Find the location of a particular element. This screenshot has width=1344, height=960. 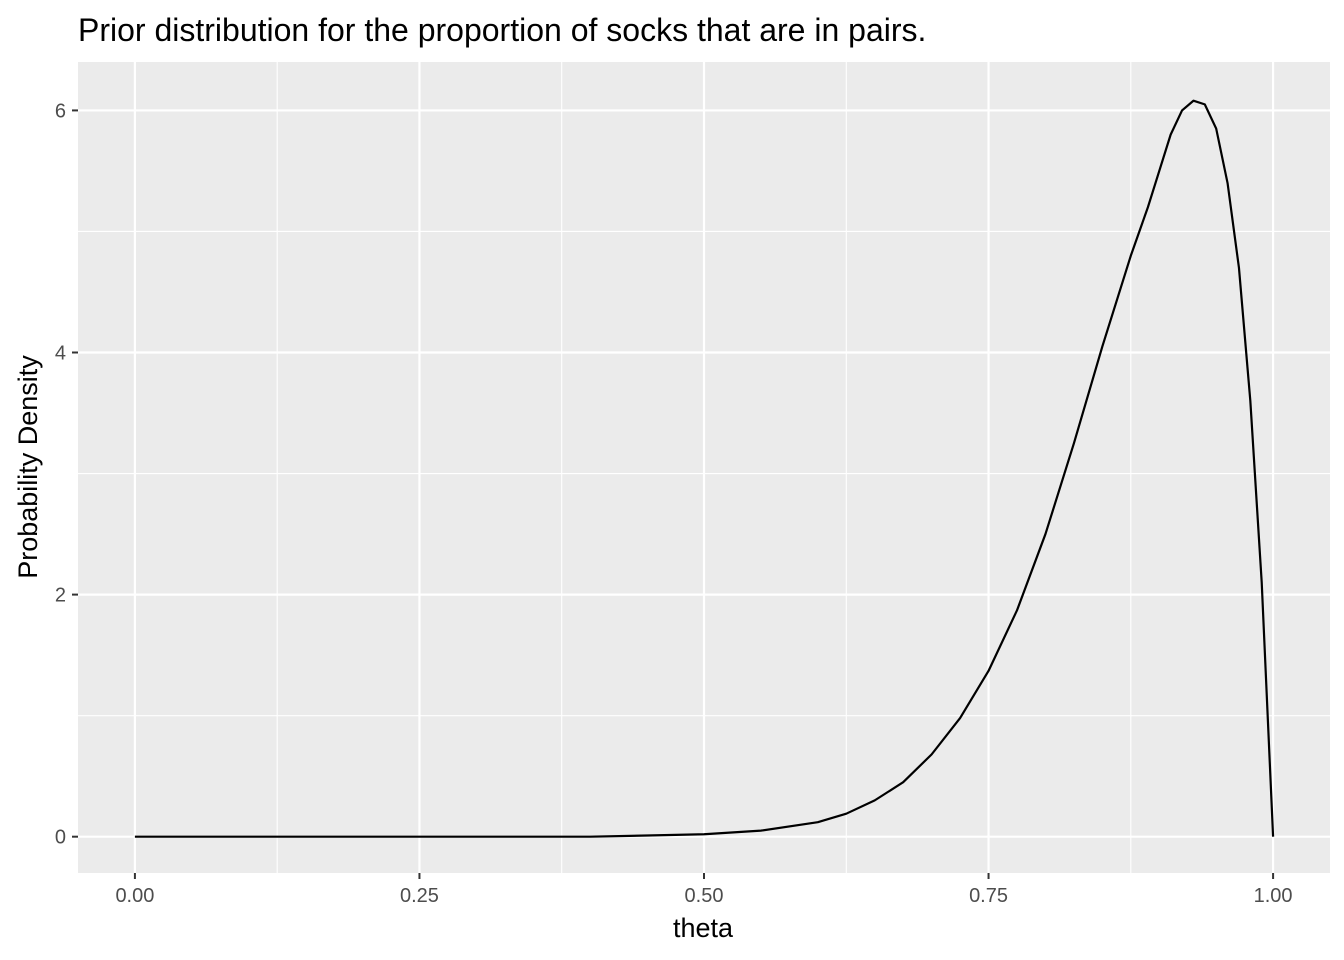

x-axis: 0.00 0.25 0.50 0.75 1.00 is located at coordinates (704, 890).